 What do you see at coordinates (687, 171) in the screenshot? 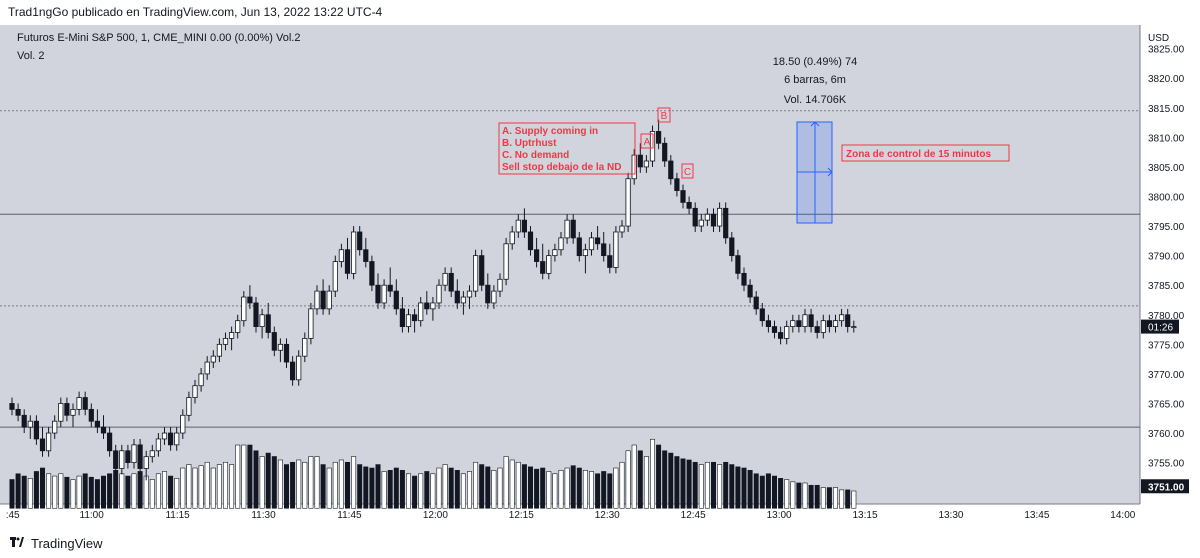
I see `marker-c-box` at bounding box center [687, 171].